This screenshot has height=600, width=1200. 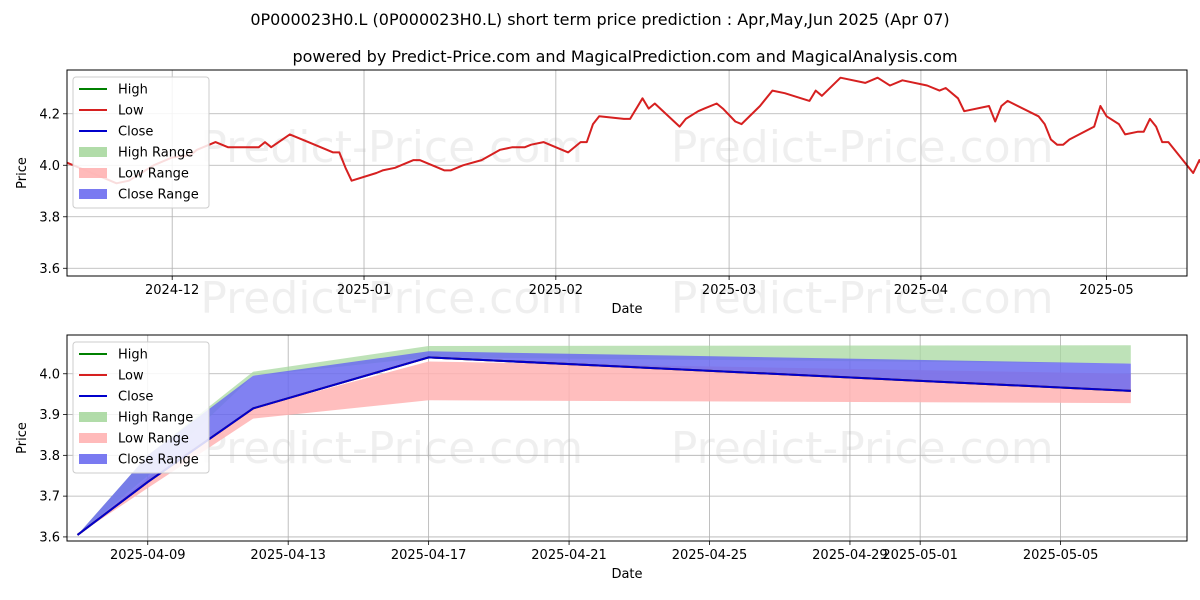 What do you see at coordinates (49, 415) in the screenshot?
I see `y-tick-label: 3.9` at bounding box center [49, 415].